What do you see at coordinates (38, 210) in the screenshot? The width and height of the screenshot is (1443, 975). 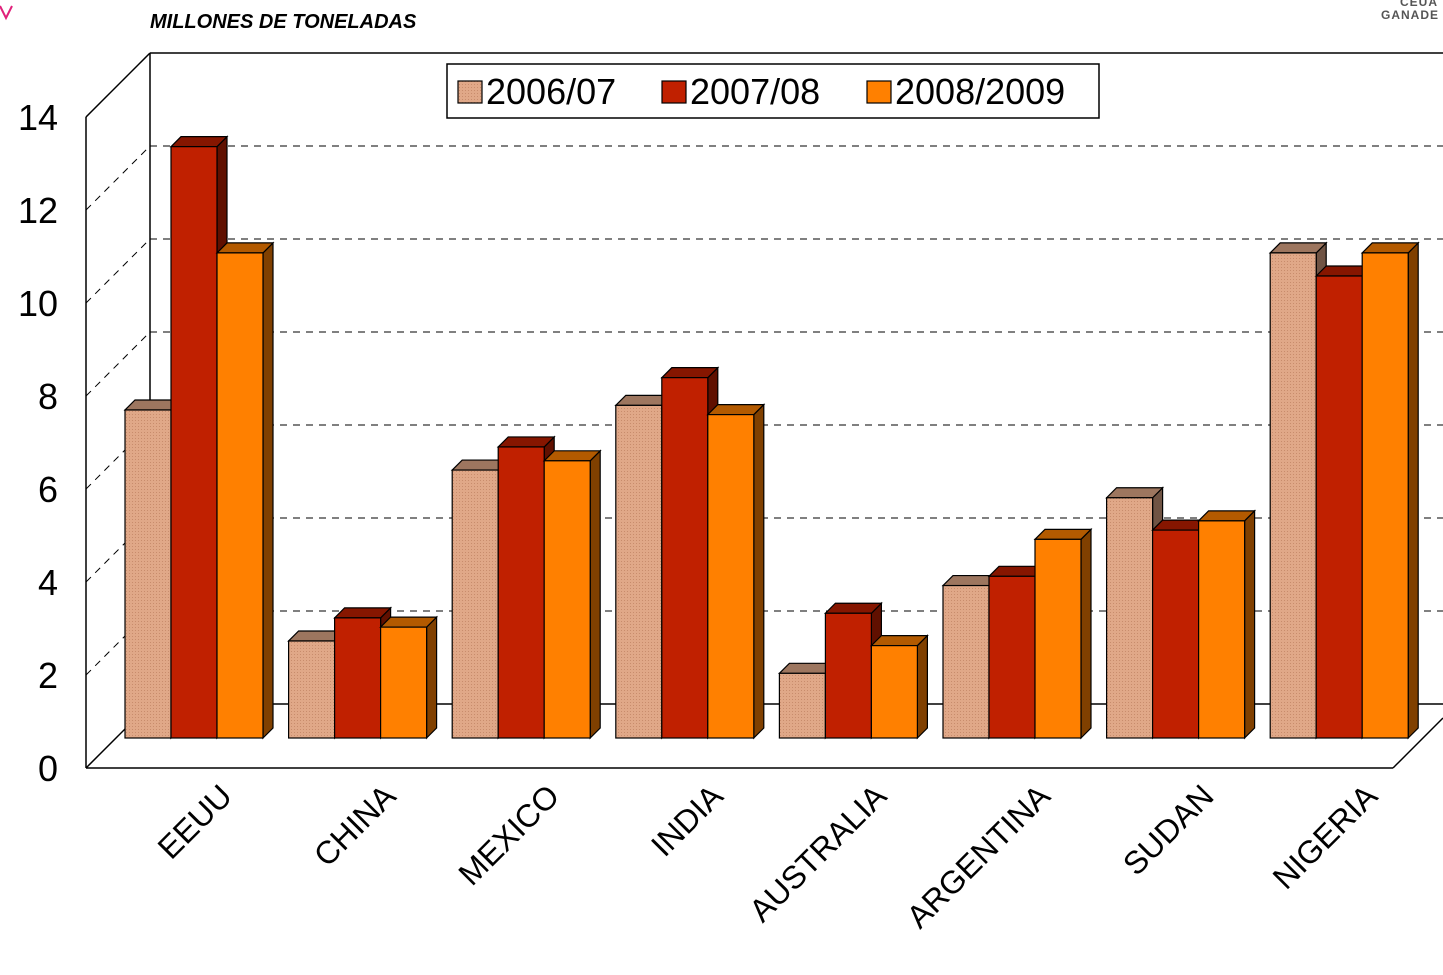 I see `y-tick-label: 12` at bounding box center [38, 210].